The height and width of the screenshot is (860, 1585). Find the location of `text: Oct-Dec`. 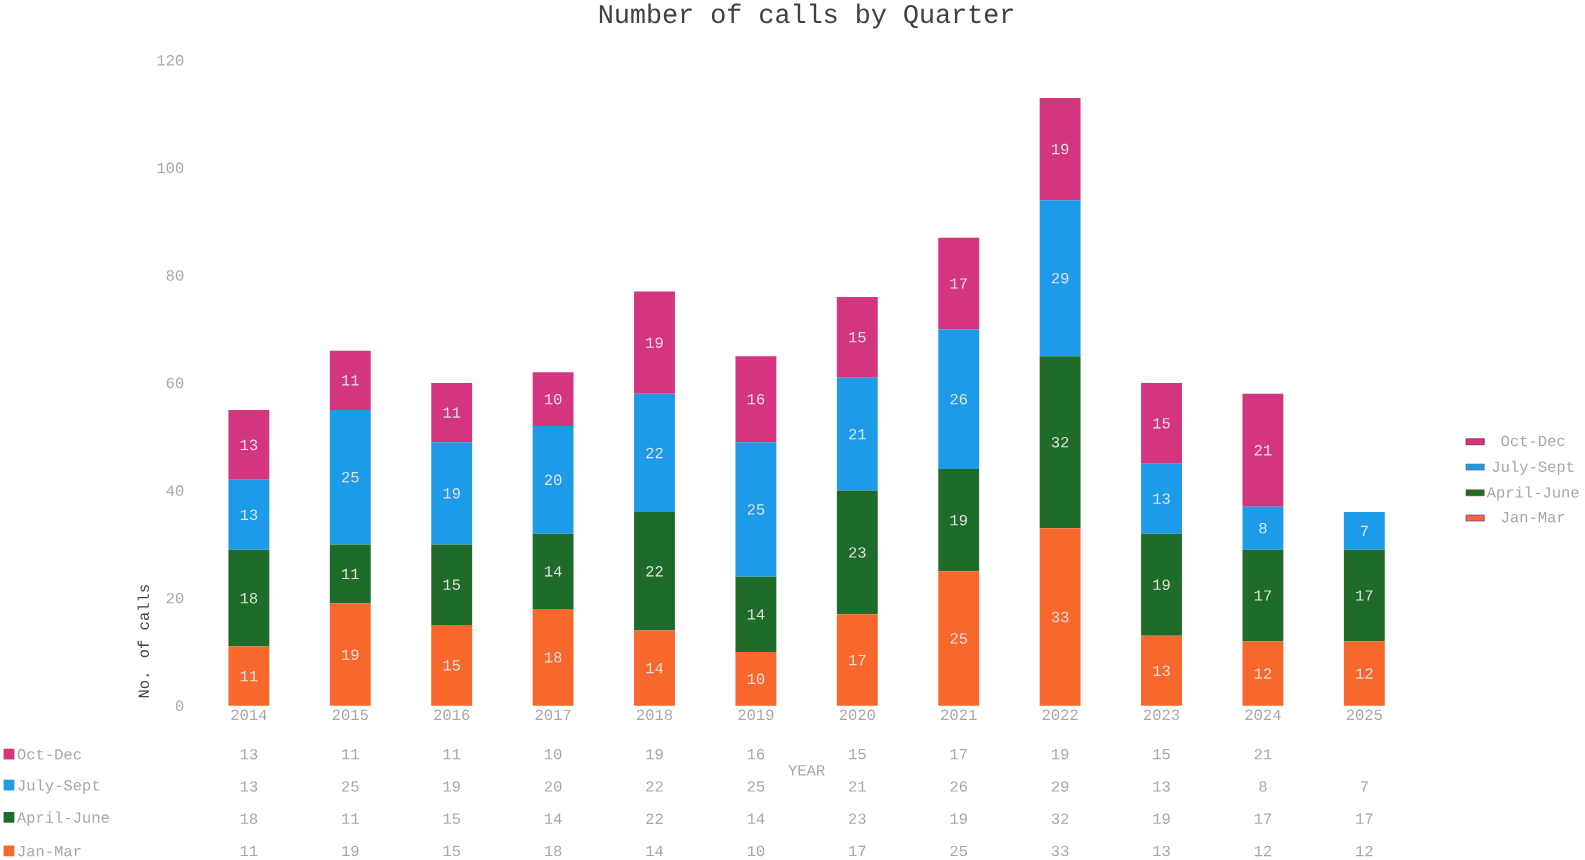

text: Oct-Dec is located at coordinates (49, 754).